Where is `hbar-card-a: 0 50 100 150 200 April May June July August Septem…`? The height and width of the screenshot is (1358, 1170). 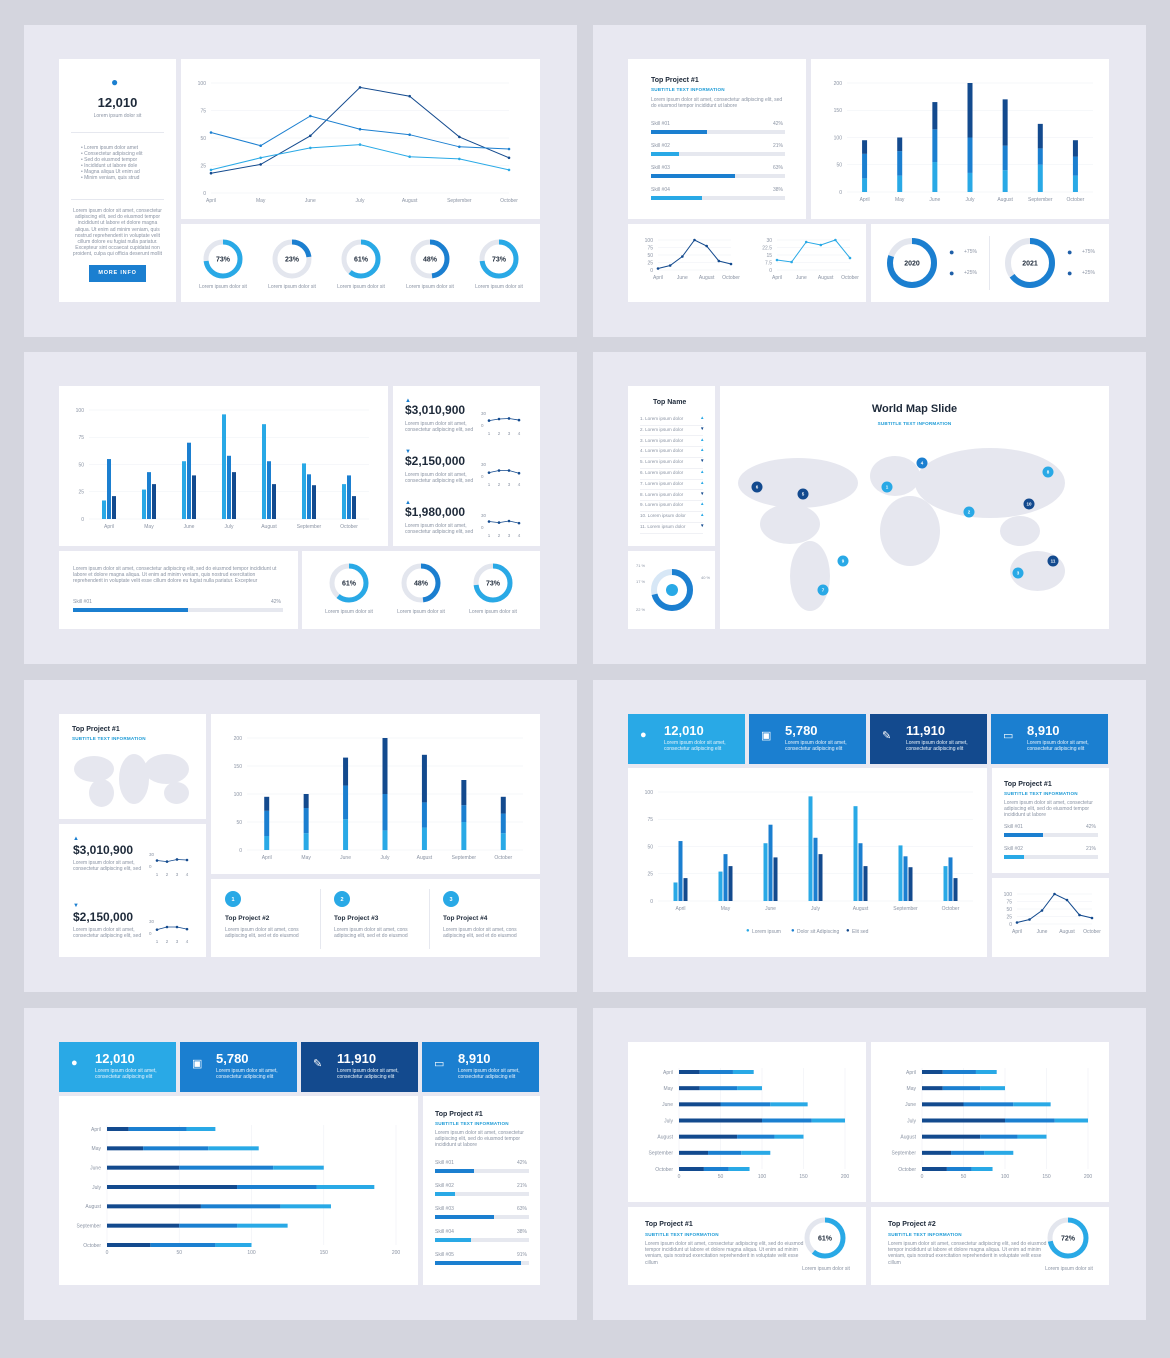
hbar-card-a: 0 50 100 150 200 April May June July August Septem… is located at coordinates (747, 1122).